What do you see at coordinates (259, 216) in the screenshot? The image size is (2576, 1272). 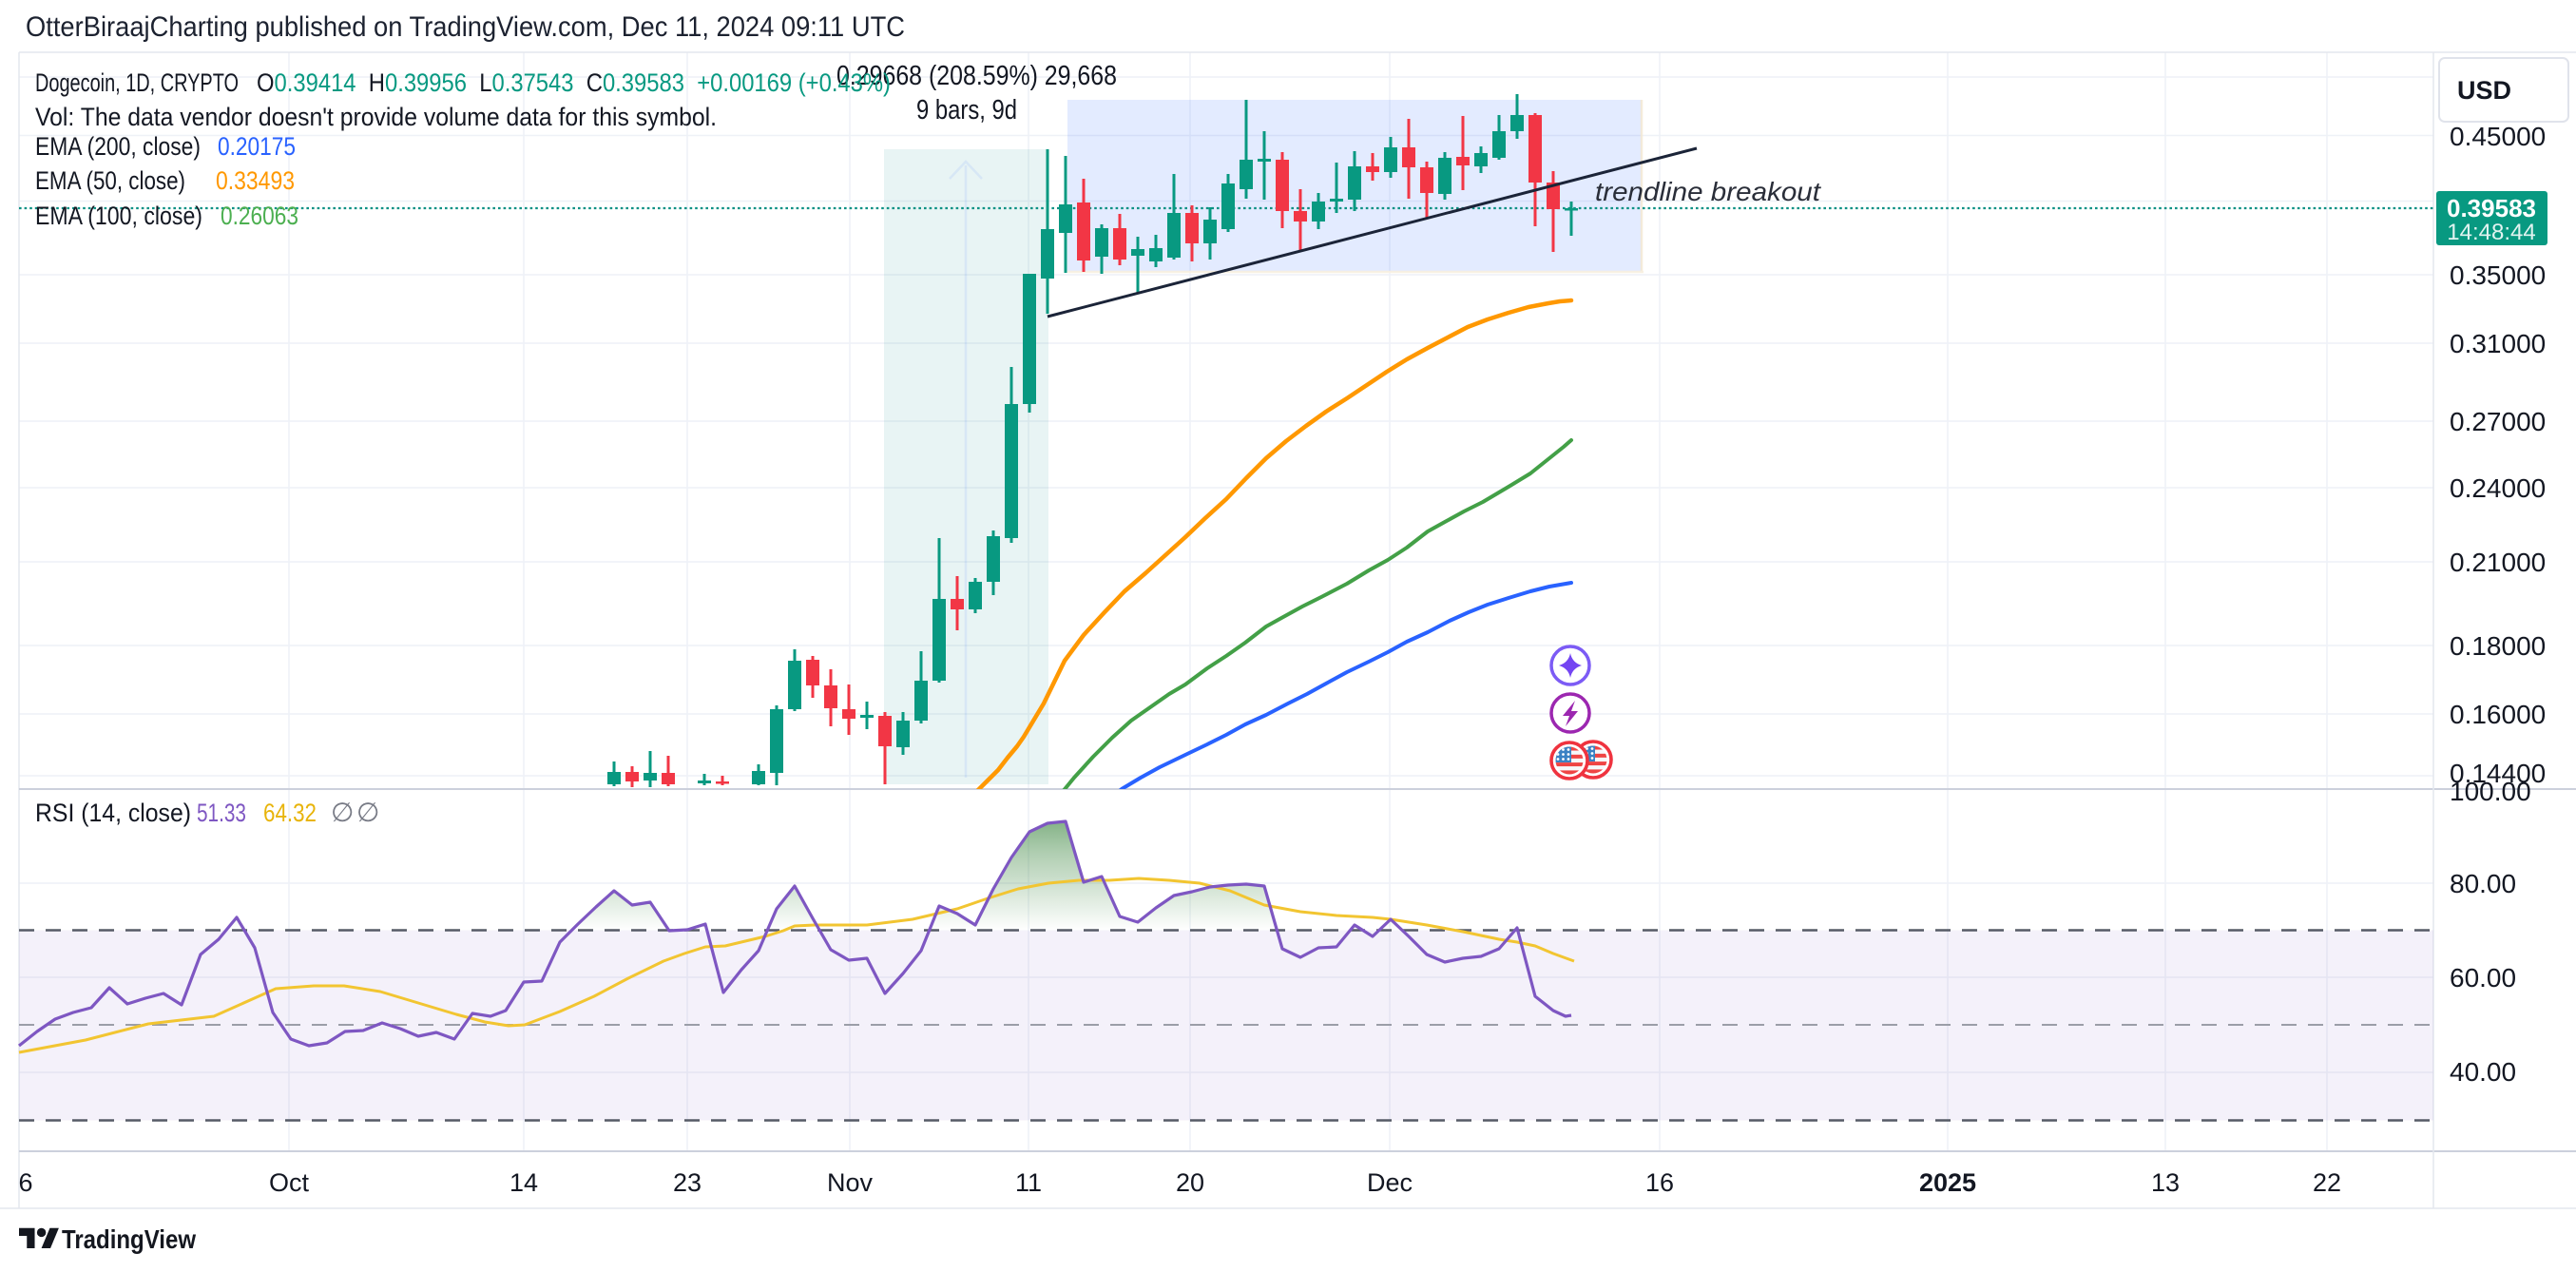 I see `svg-text: 0.26063` at bounding box center [259, 216].